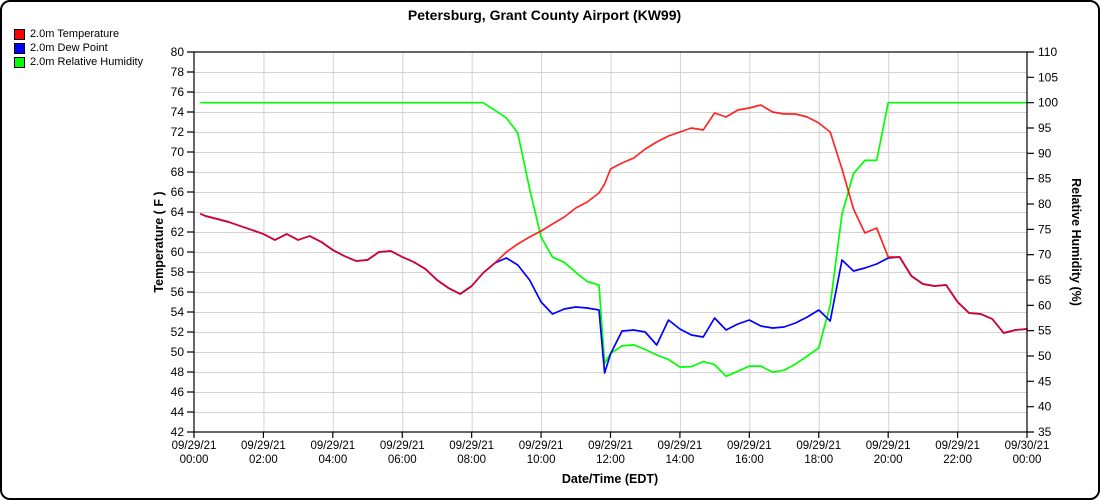 This screenshot has height=500, width=1100. What do you see at coordinates (818, 460) in the screenshot?
I see `svg-text: 18:00` at bounding box center [818, 460].